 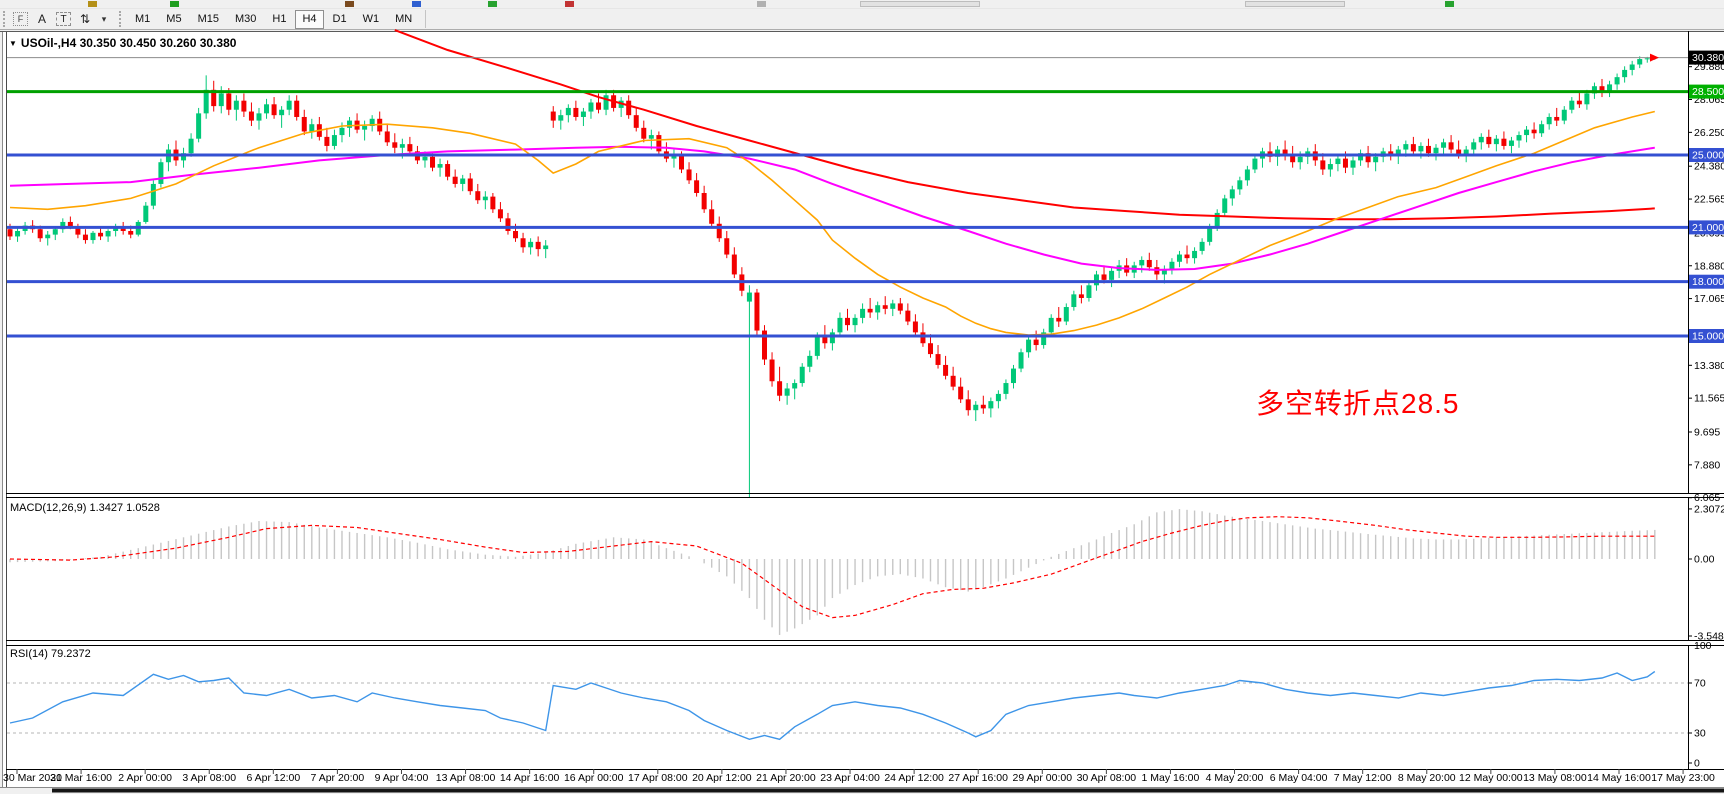 What do you see at coordinates (1555, 778) in the screenshot?
I see `svg-text: 13 May 08:00` at bounding box center [1555, 778].